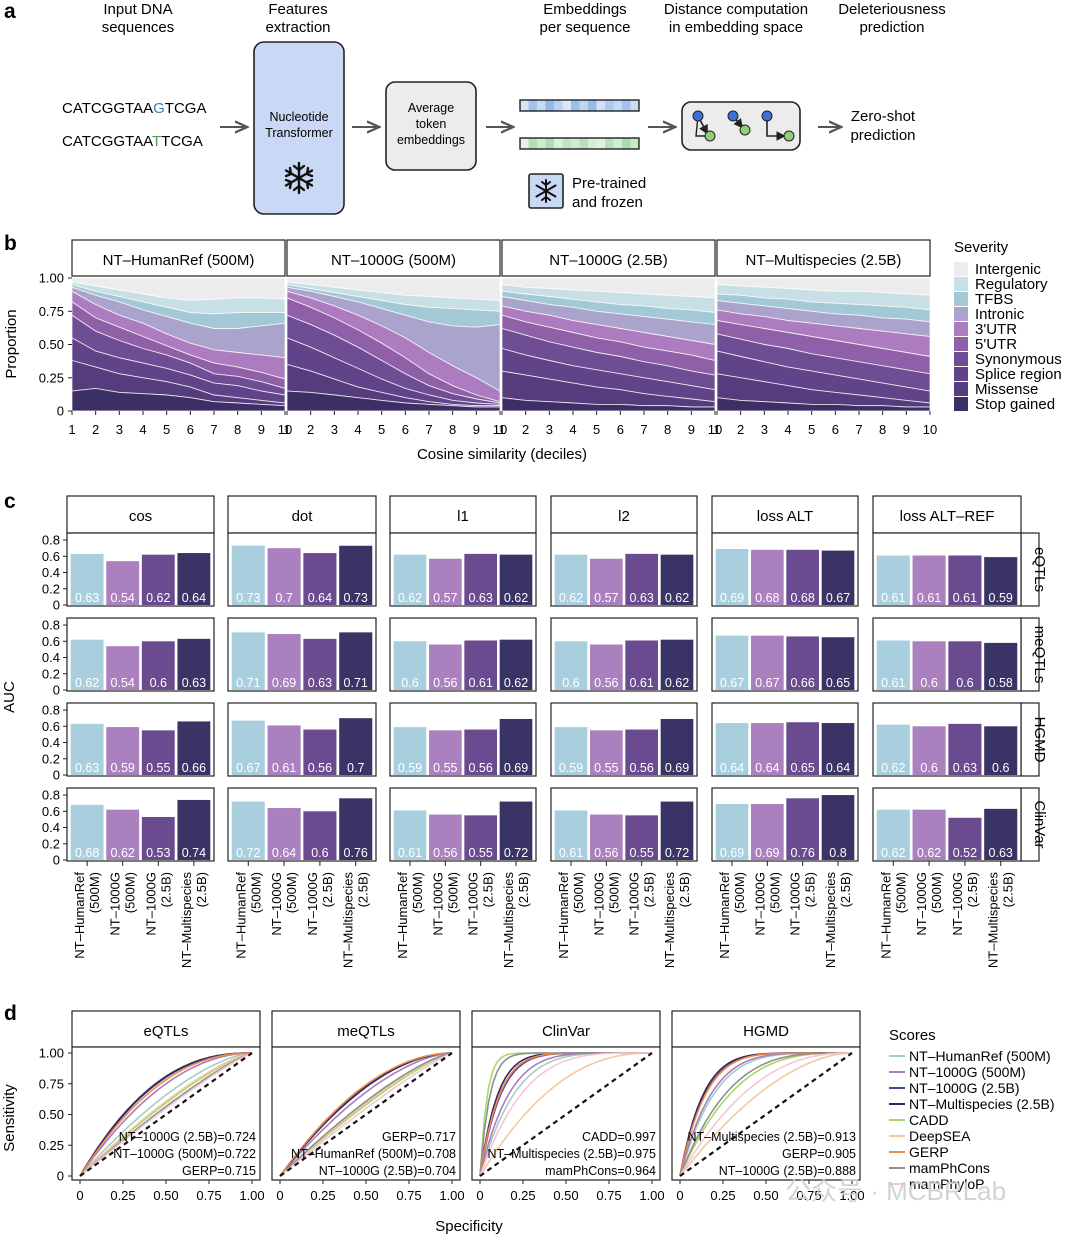  Describe the element at coordinates (322, 1195) in the screenshot. I see `x-tick-label: 0.25` at that location.